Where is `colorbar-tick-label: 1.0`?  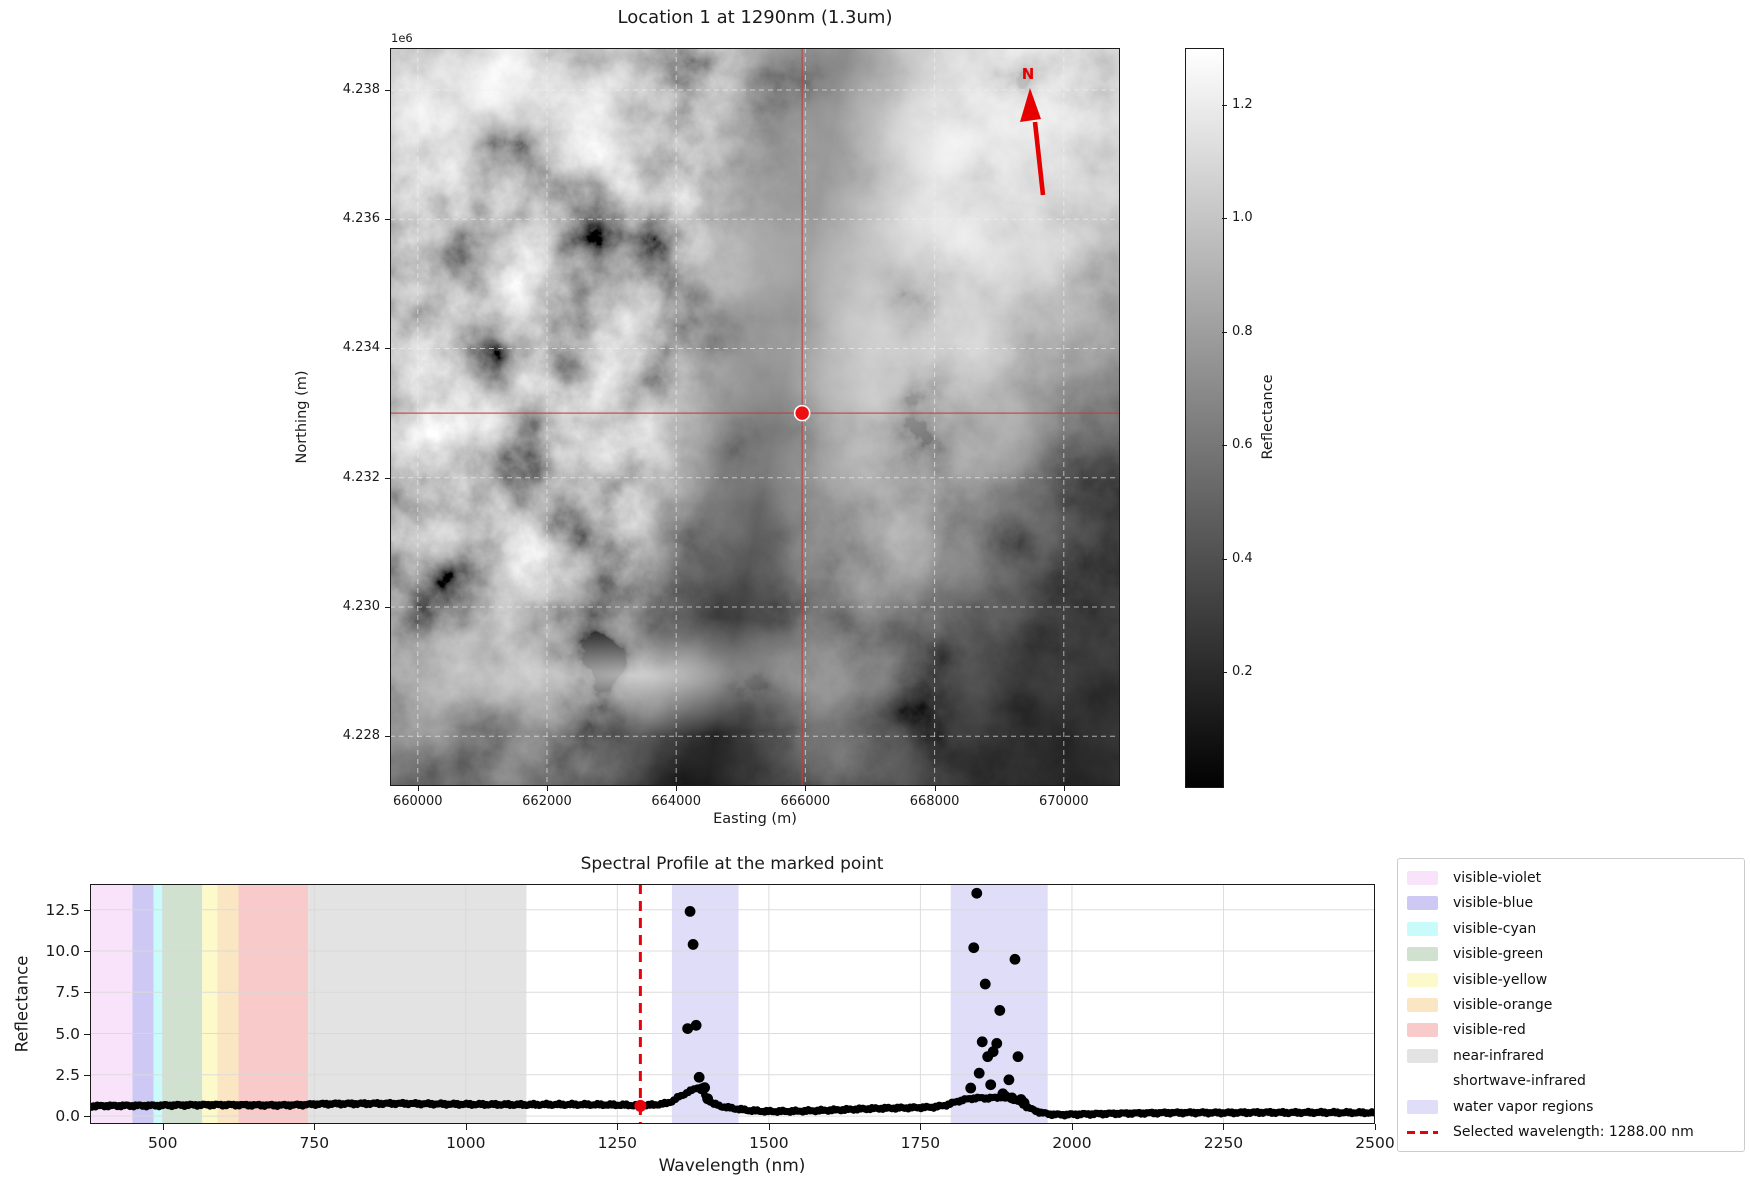 colorbar-tick-label: 1.0 is located at coordinates (1242, 218).